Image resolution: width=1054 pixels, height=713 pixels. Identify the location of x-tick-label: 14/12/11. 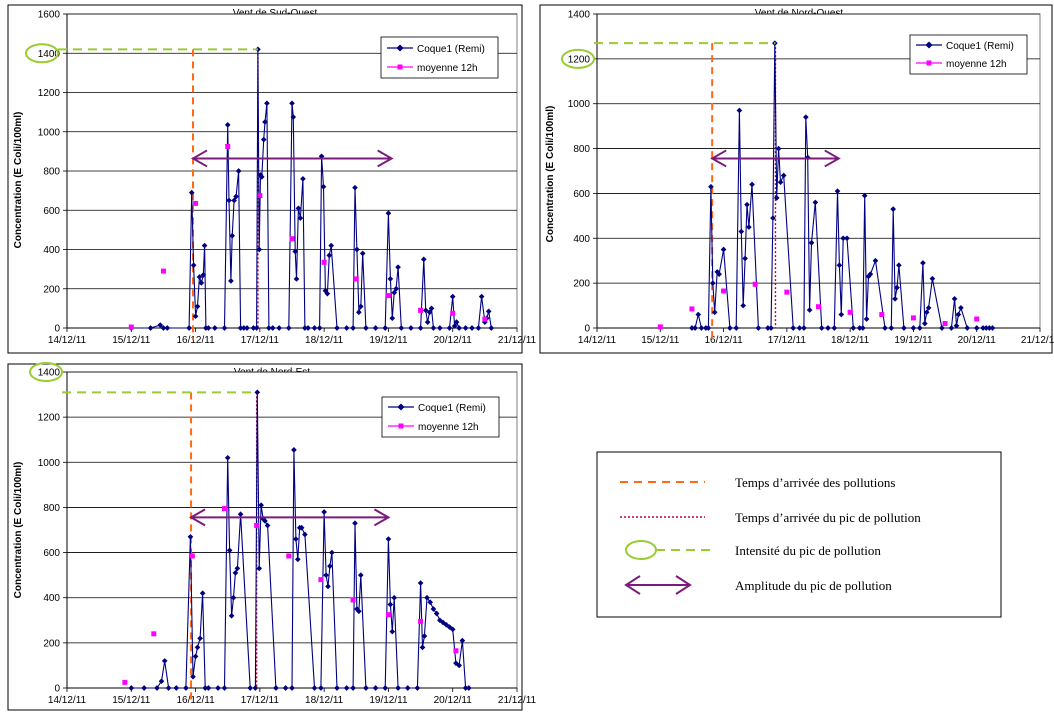
(67, 340).